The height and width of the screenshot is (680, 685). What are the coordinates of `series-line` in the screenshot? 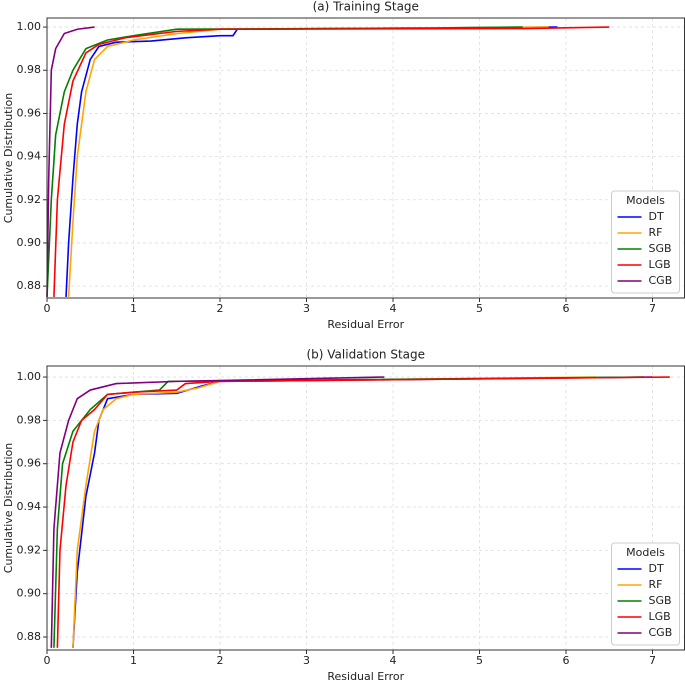 It's located at (70, 161).